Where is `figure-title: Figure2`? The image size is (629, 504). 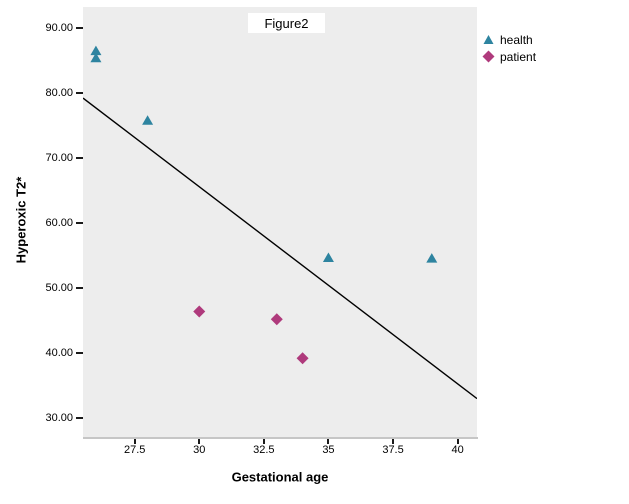 figure-title: Figure2 is located at coordinates (286, 23).